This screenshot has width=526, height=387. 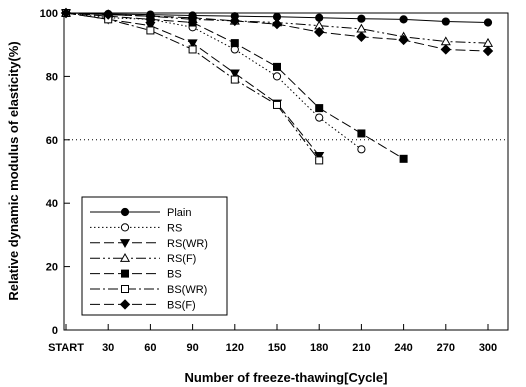 I want to click on legend-item: RS, so click(x=136, y=228).